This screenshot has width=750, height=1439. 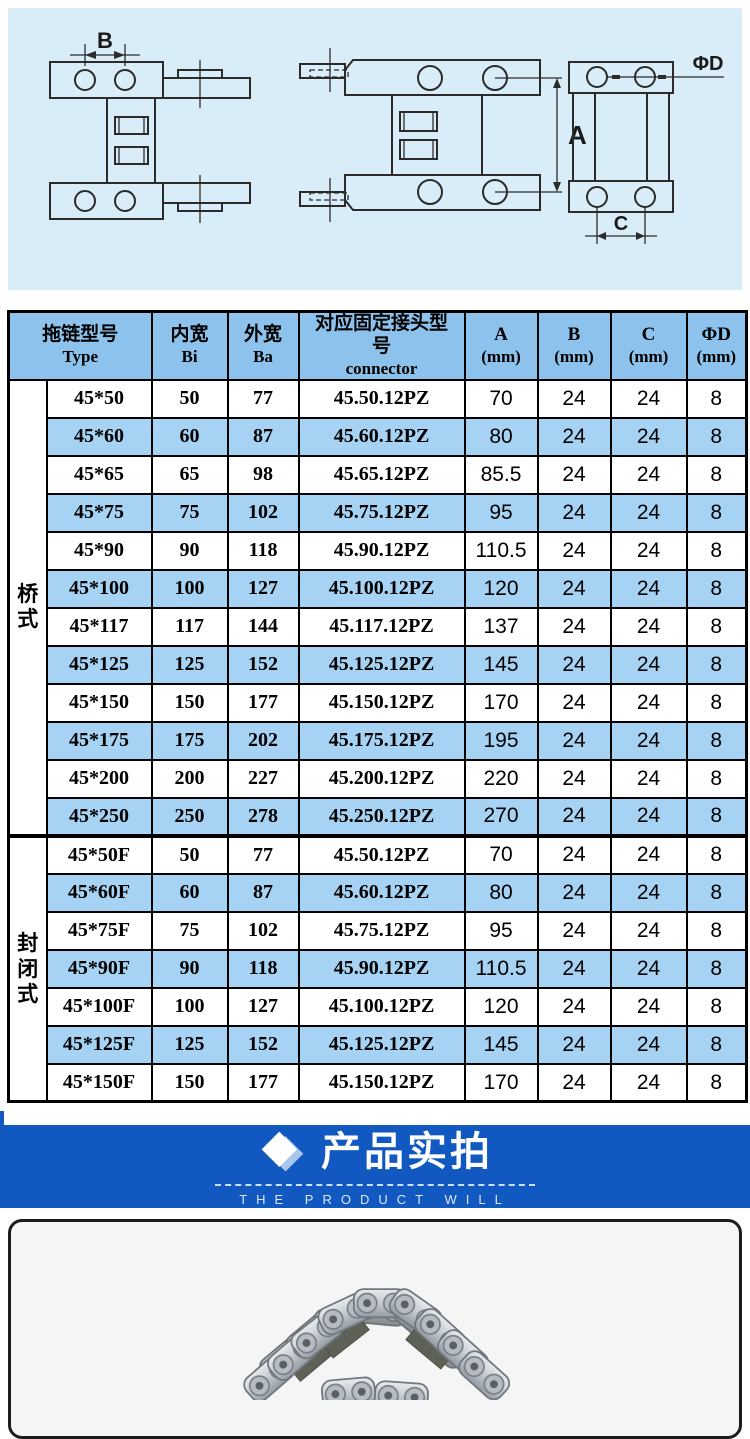 What do you see at coordinates (577, 135) in the screenshot?
I see `dim-label-a: A` at bounding box center [577, 135].